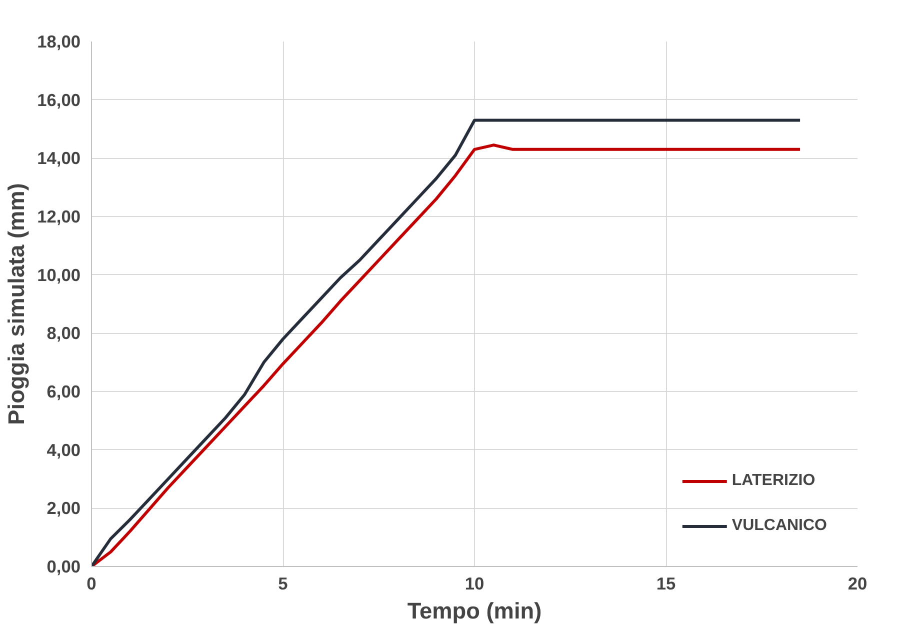  What do you see at coordinates (474, 584) in the screenshot?
I see `x-tick-label: 10` at bounding box center [474, 584].